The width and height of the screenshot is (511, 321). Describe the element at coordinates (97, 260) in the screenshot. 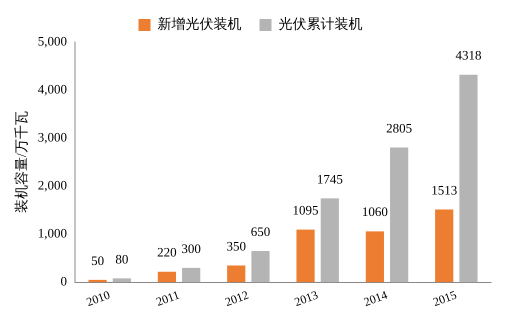

I see `data-label: 50` at that location.